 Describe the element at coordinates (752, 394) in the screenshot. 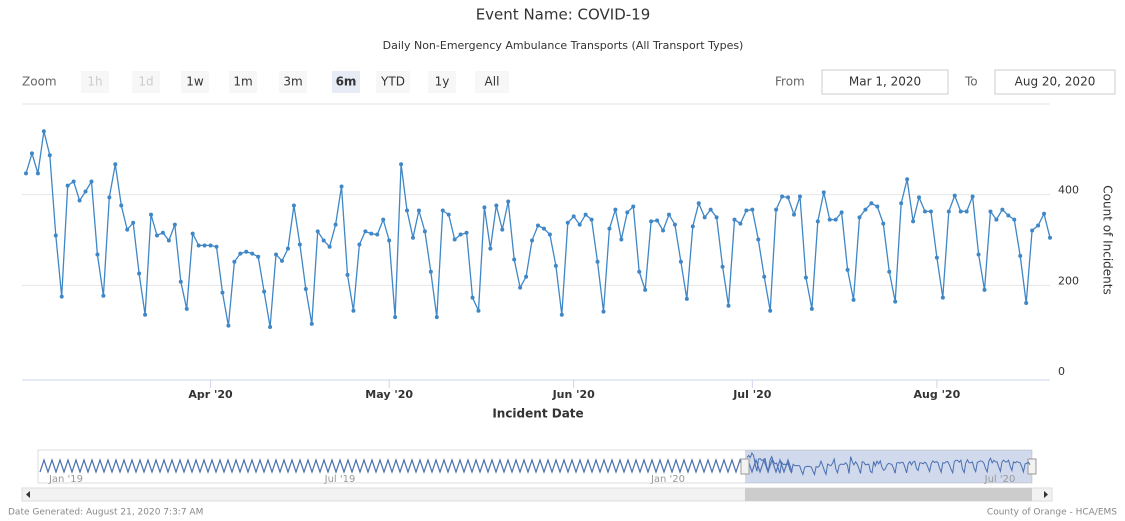

I see `x-tick-label: Jul '20` at that location.